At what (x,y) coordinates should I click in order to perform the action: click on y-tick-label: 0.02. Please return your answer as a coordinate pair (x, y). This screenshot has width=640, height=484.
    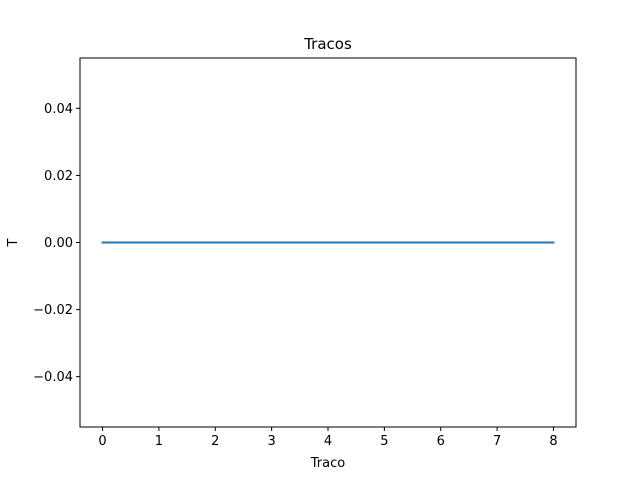
    Looking at the image, I should click on (58, 176).